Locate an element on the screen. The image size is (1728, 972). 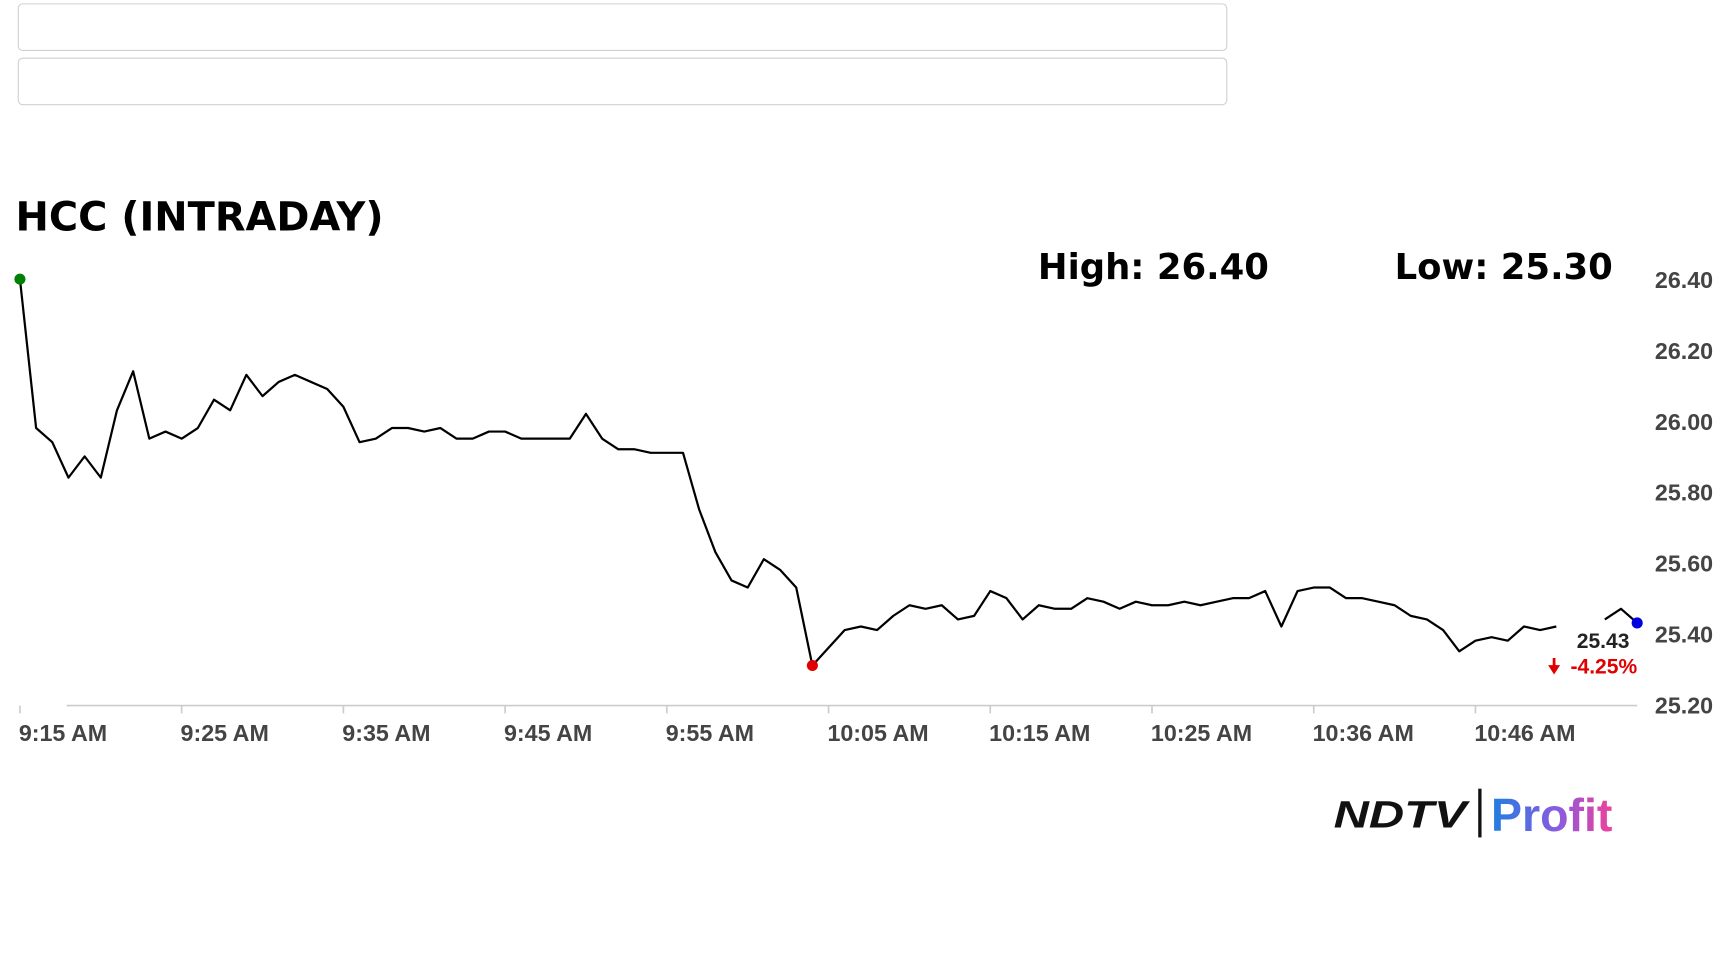
x-tick-label: 10:36 AM is located at coordinates (1363, 733).